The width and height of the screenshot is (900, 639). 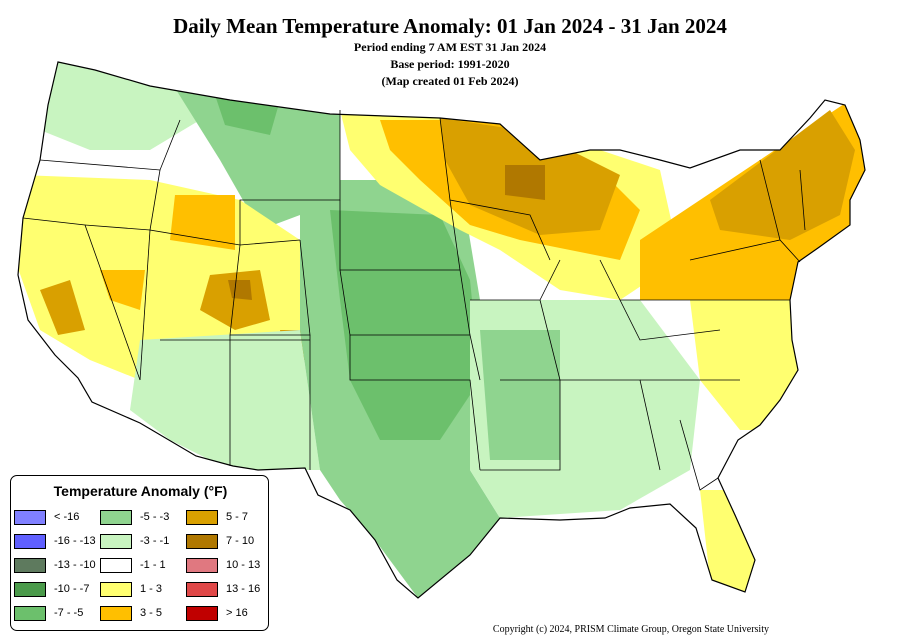 I want to click on legend-label: 5 - 7, so click(x=237, y=517).